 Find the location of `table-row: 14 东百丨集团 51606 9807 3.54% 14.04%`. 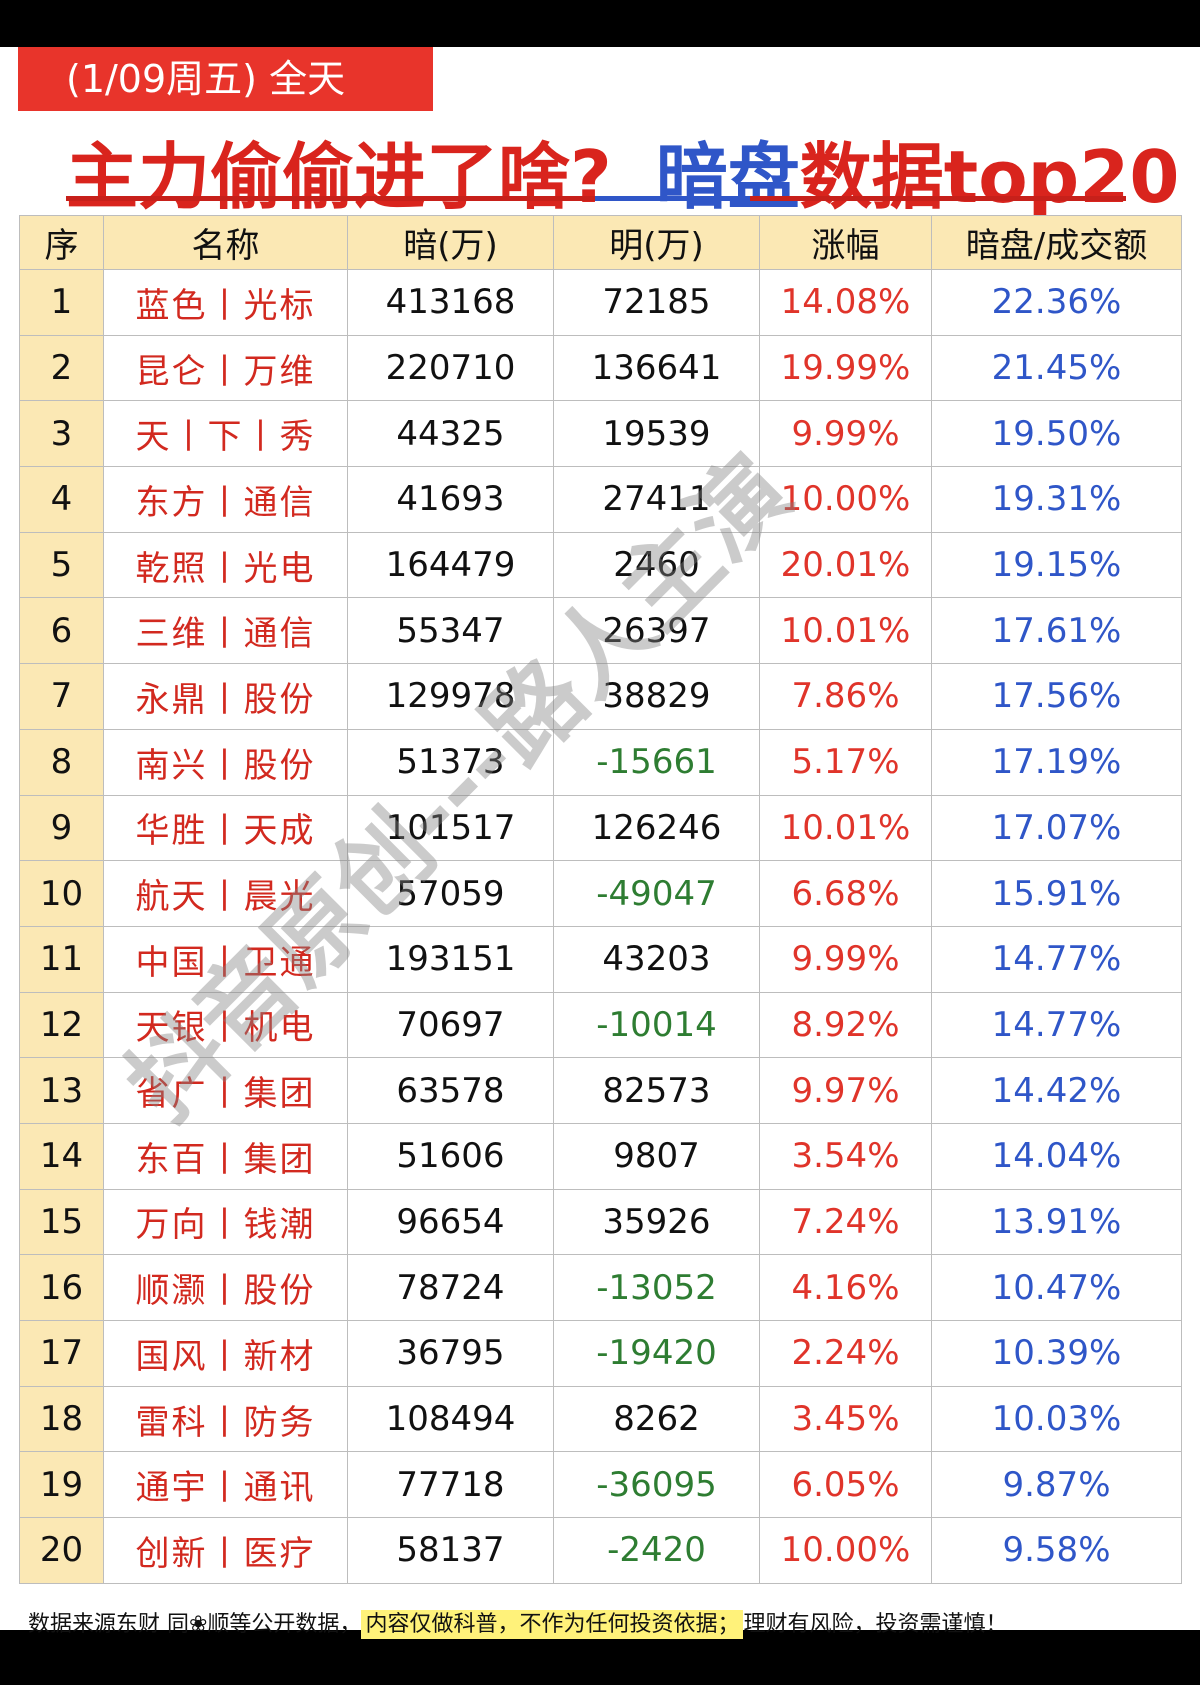

table-row: 14 东百丨集团 51606 9807 3.54% 14.04% is located at coordinates (600, 1156).